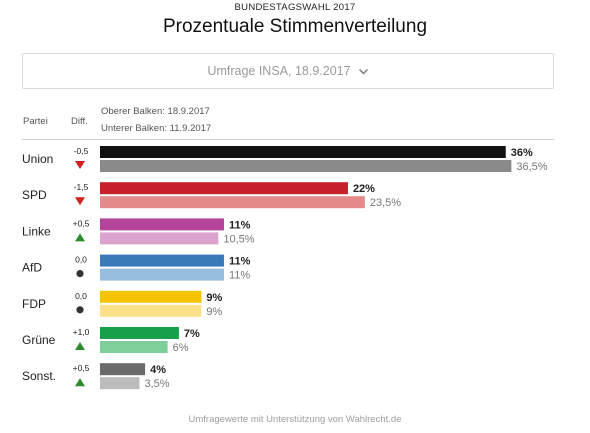  I want to click on page-title: Prozentuale Stimmenverteilung, so click(295, 26).